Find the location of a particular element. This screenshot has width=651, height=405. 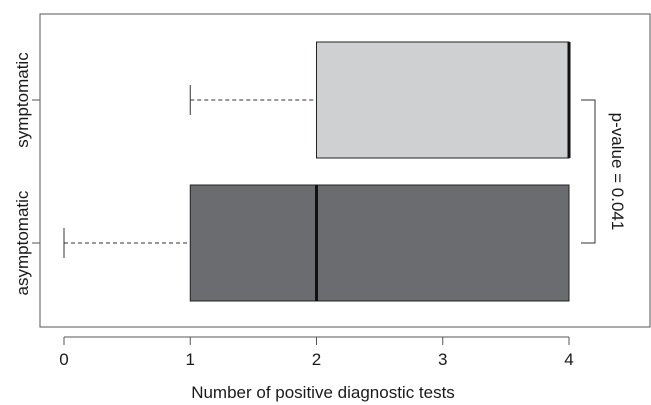

x-axis-label: Number of positive diagnostic tests is located at coordinates (323, 392).